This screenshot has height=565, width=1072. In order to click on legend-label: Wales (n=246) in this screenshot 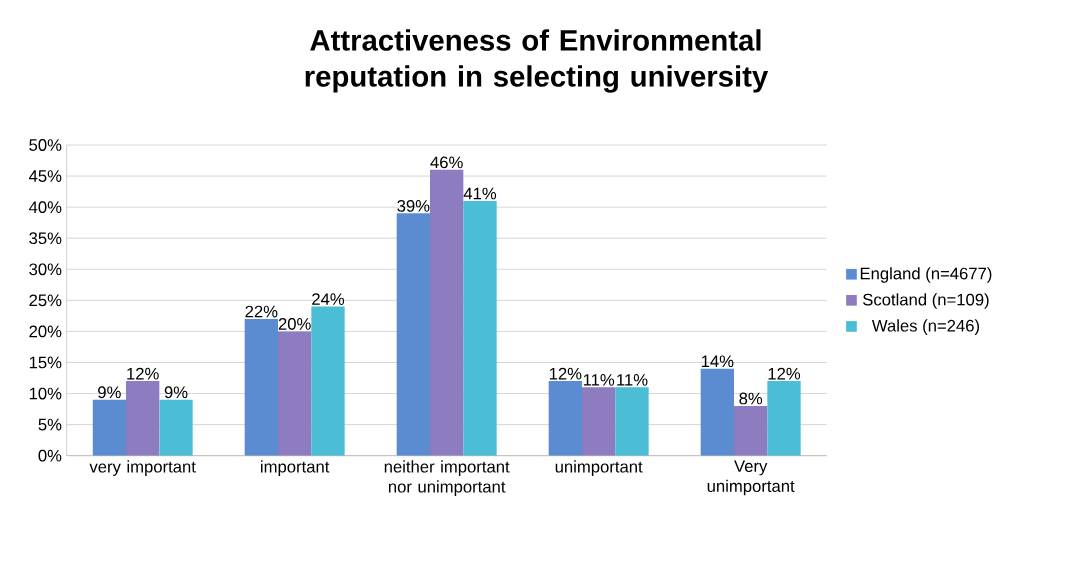, I will do `click(925, 327)`.